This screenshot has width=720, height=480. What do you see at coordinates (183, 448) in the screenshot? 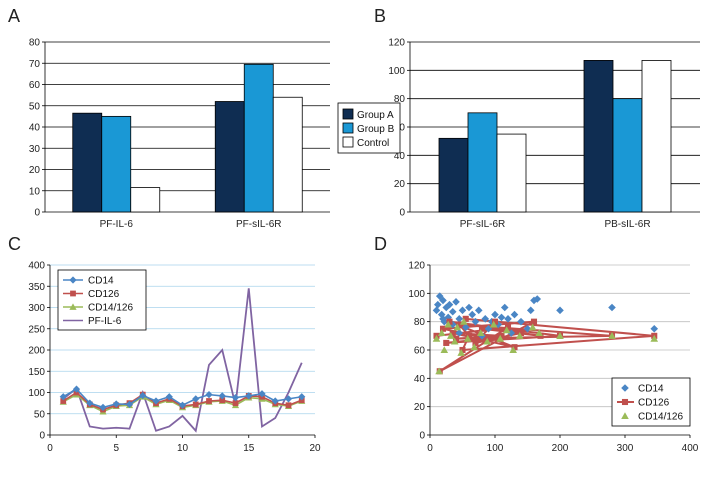
I see `x-tick-label: 10` at bounding box center [183, 448].